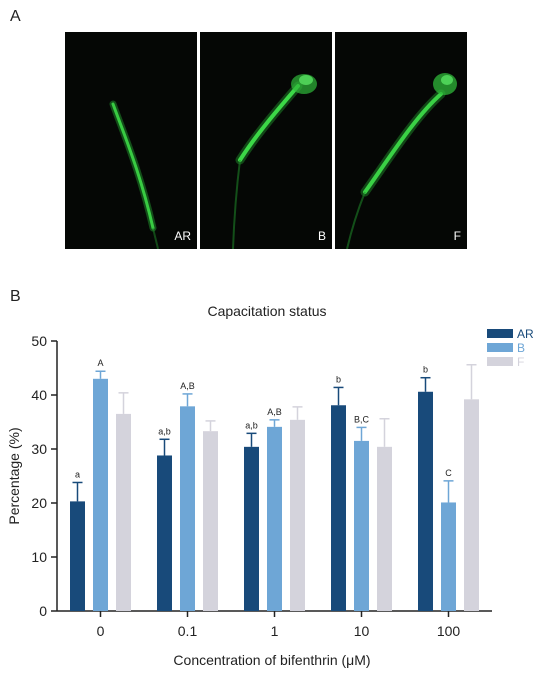 The height and width of the screenshot is (676, 550). I want to click on micrograph-bound: B, so click(266, 140).